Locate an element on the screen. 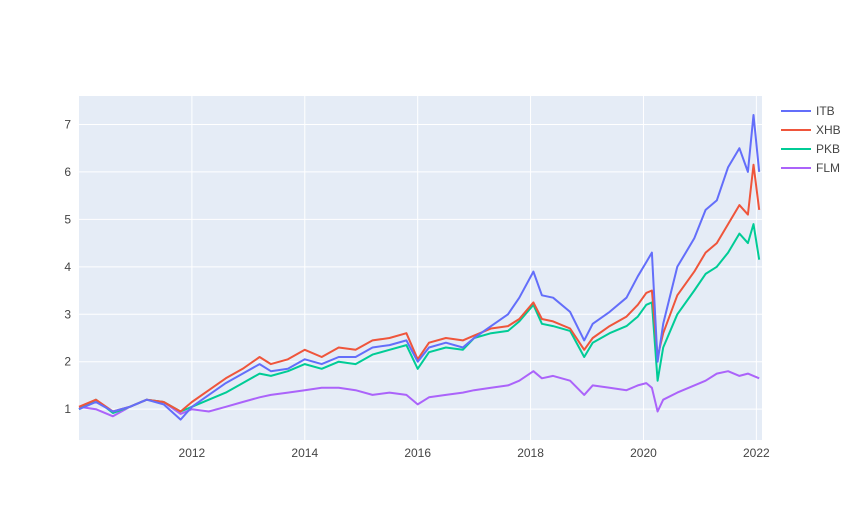 The width and height of the screenshot is (856, 517). x-tick-label: 2014 is located at coordinates (304, 453).